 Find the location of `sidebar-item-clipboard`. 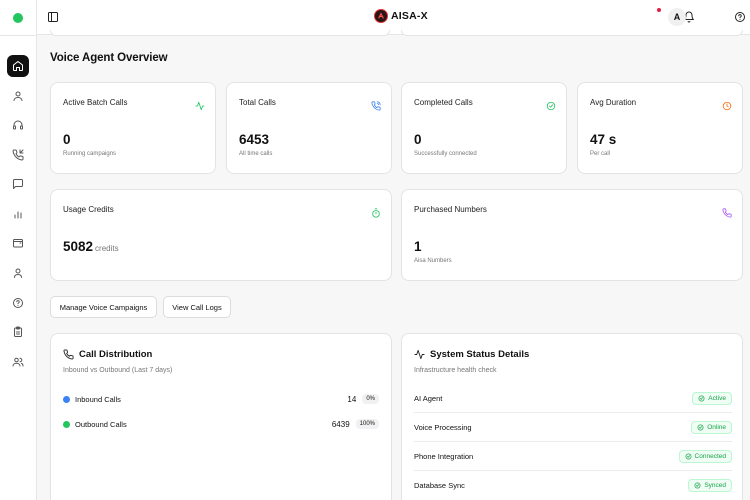

sidebar-item-clipboard is located at coordinates (18, 332).